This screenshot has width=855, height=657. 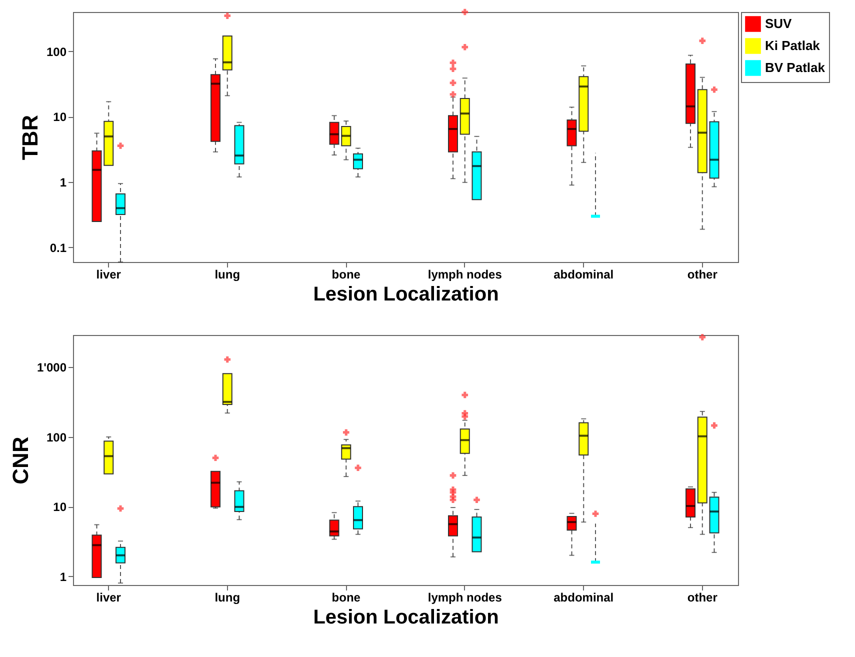 I want to click on y-tick-label: 1'000, so click(x=51, y=367).